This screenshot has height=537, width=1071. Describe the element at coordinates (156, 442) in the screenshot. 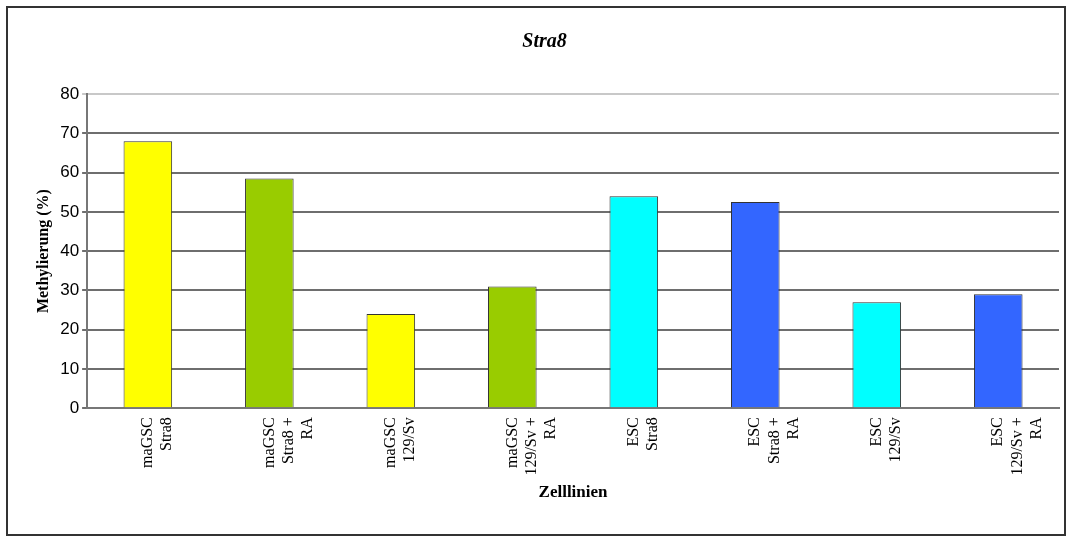

I see `x-tick-label: maGSC Stra8` at that location.